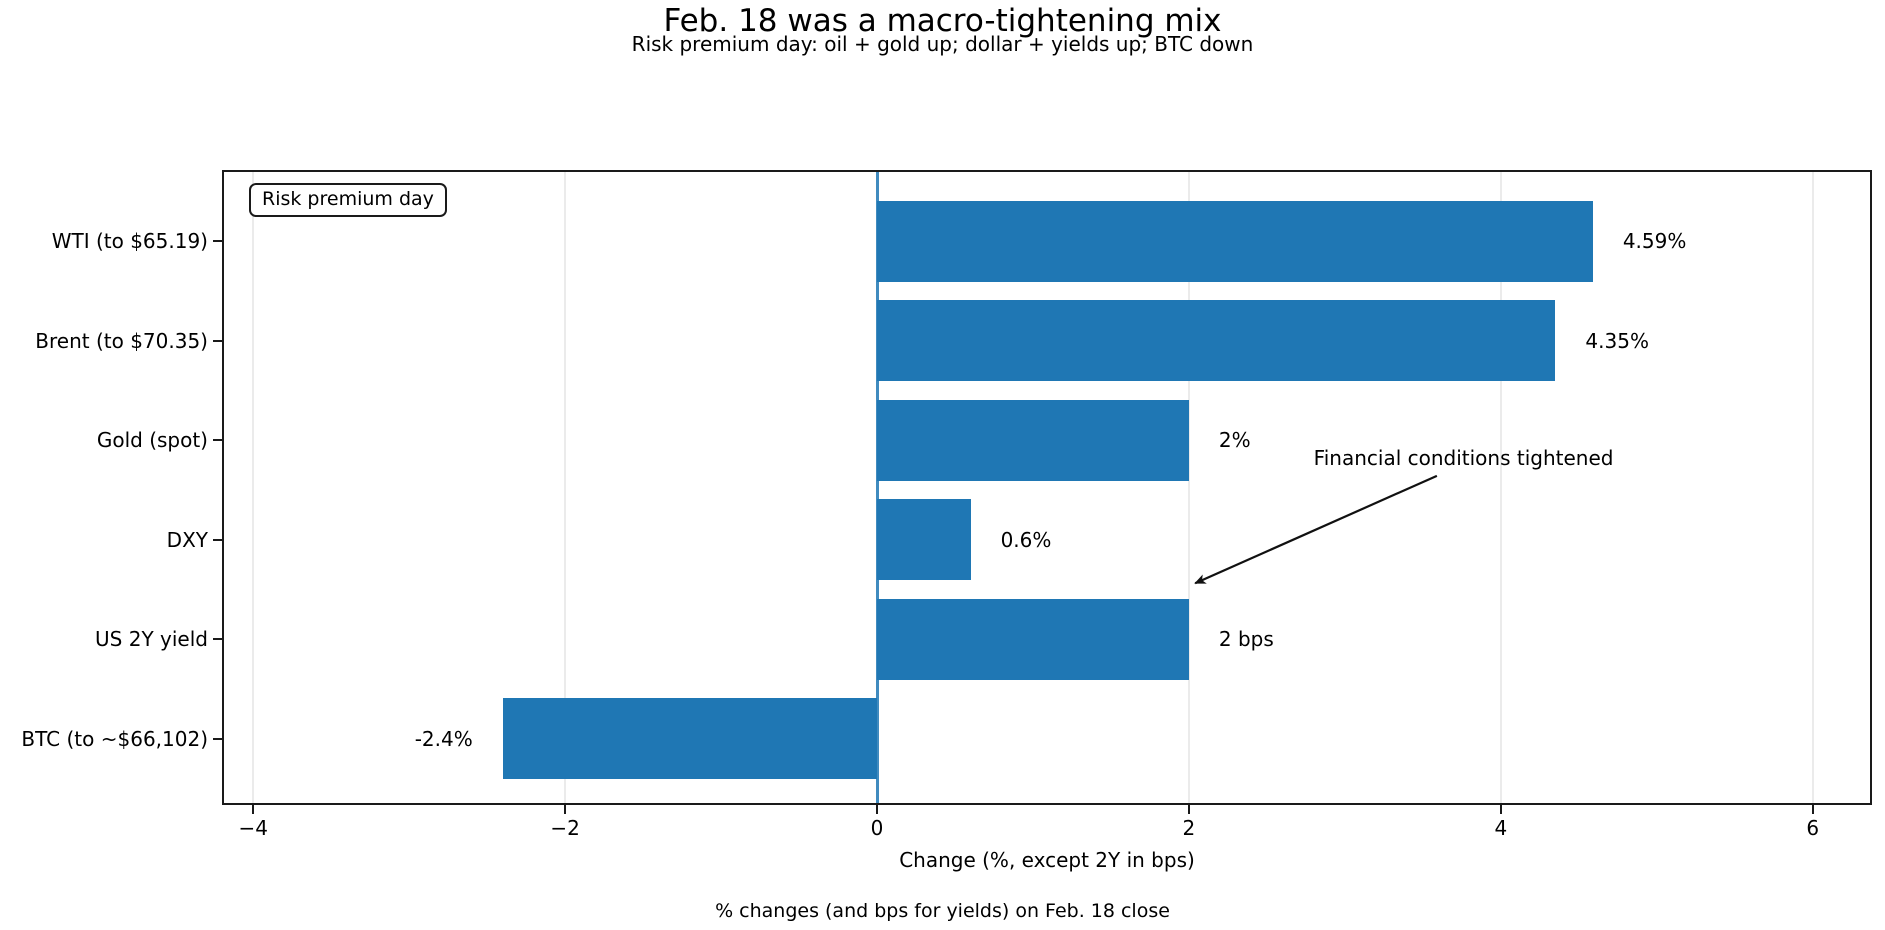 The width and height of the screenshot is (1885, 930). What do you see at coordinates (1501, 828) in the screenshot?
I see `x-tick-label: 4` at bounding box center [1501, 828].